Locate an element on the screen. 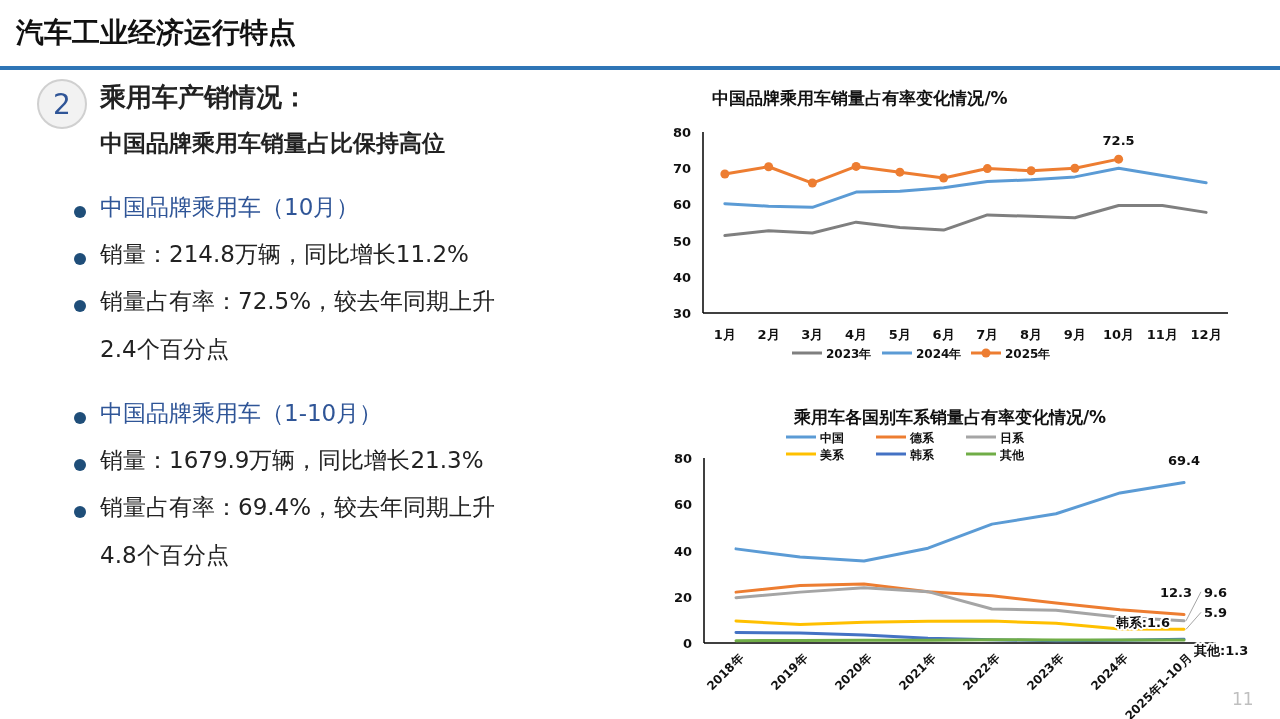  x-tick-label: 10月 is located at coordinates (1119, 334).